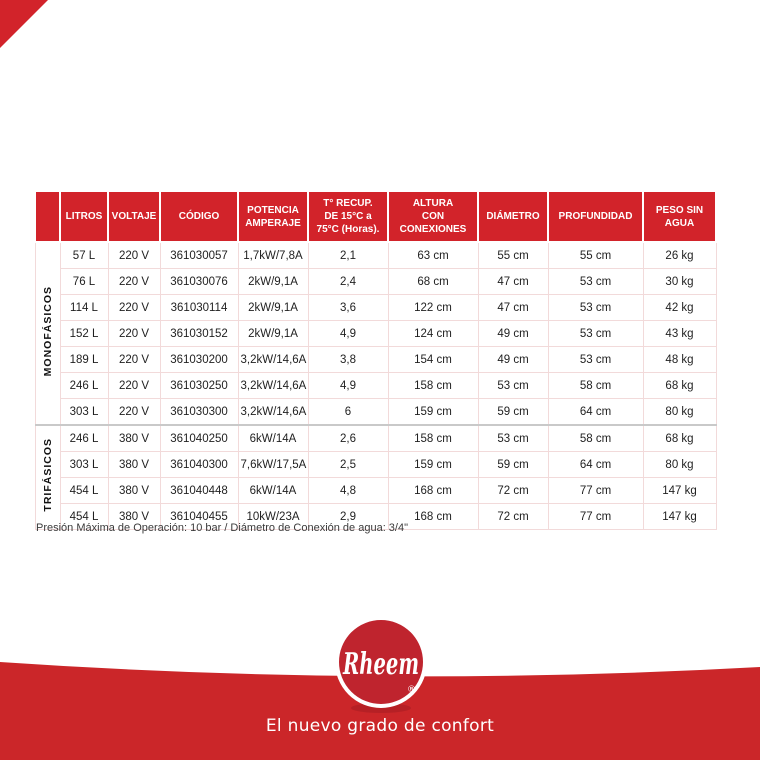  I want to click on spec-cell: 361030057, so click(199, 255).